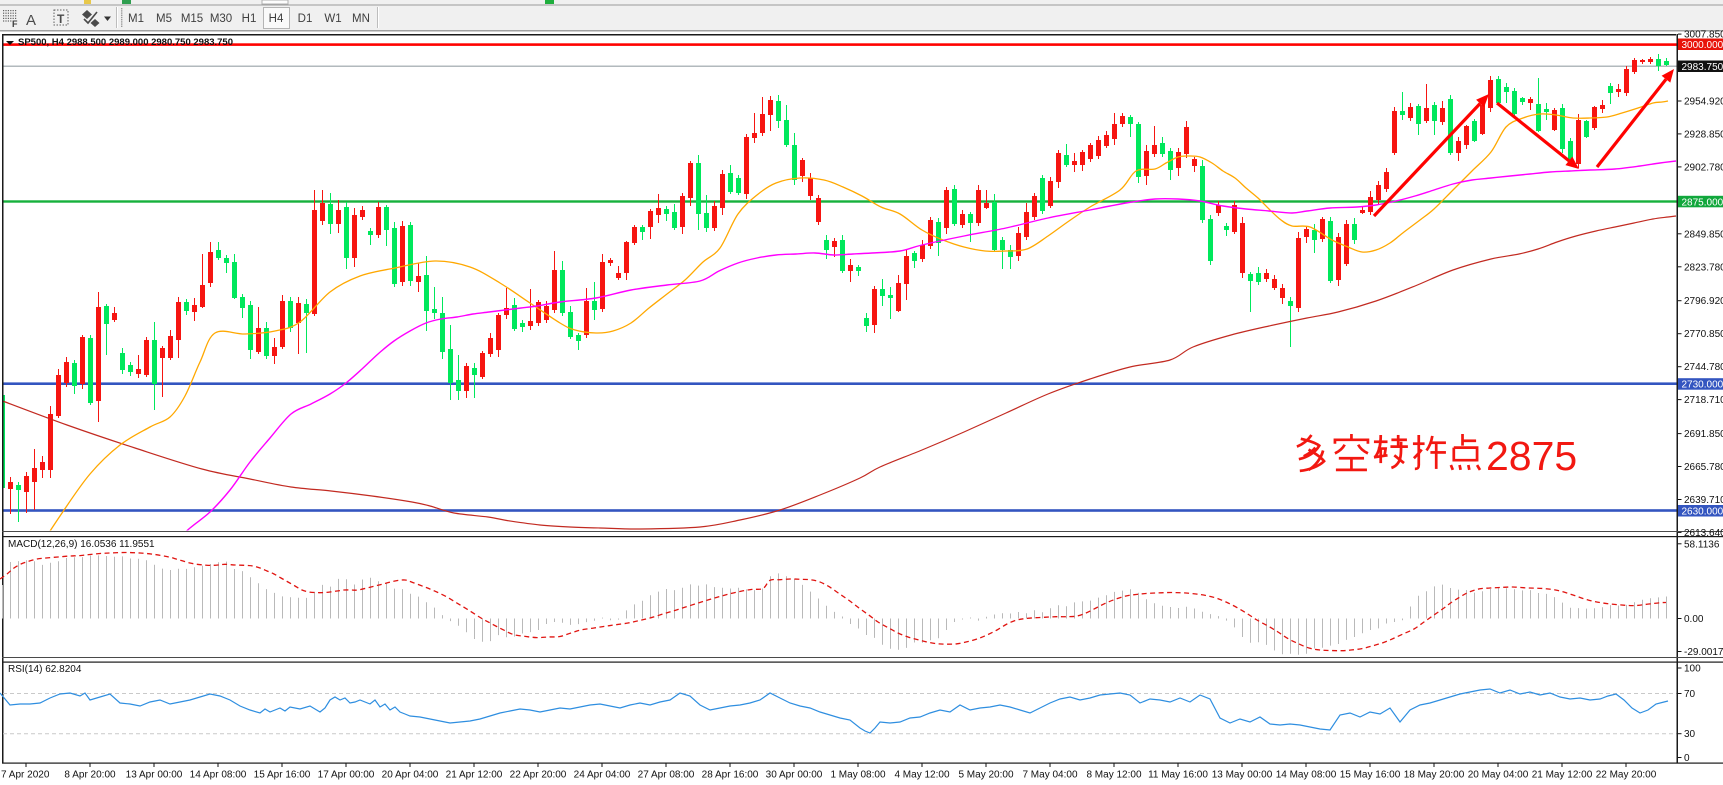 The height and width of the screenshot is (785, 1723). I want to click on svg-text: 3007.850, so click(1703, 35).